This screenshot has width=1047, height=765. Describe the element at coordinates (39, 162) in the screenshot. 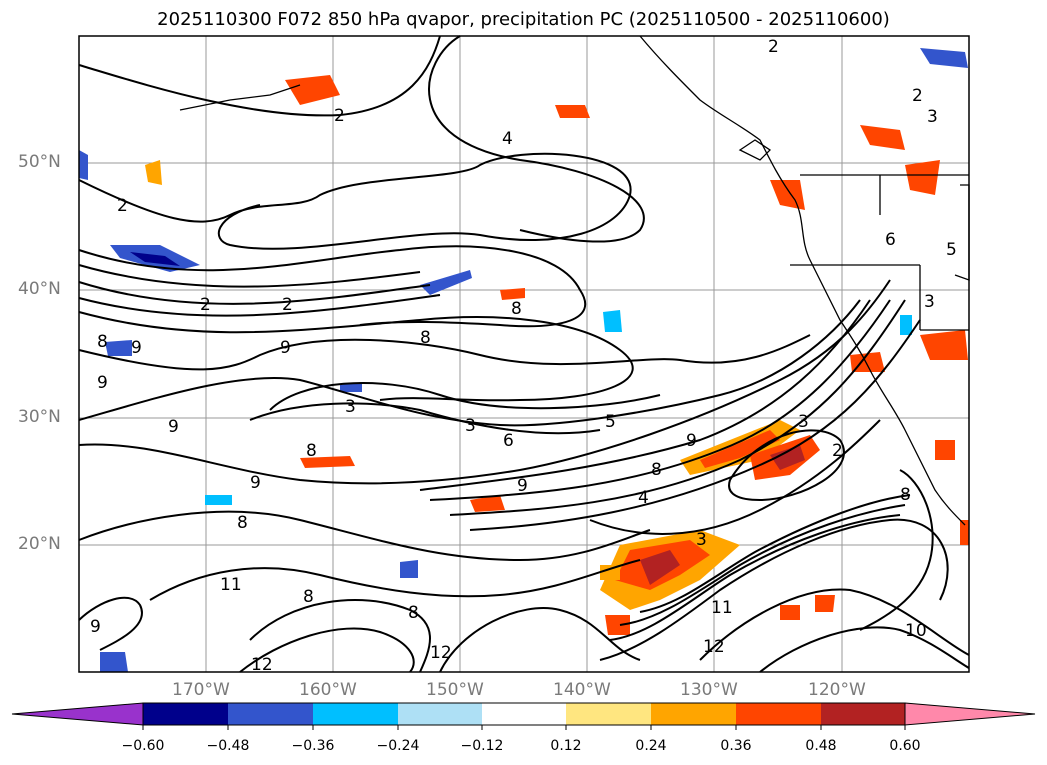

I see `lat-label-50n: 50°N` at that location.